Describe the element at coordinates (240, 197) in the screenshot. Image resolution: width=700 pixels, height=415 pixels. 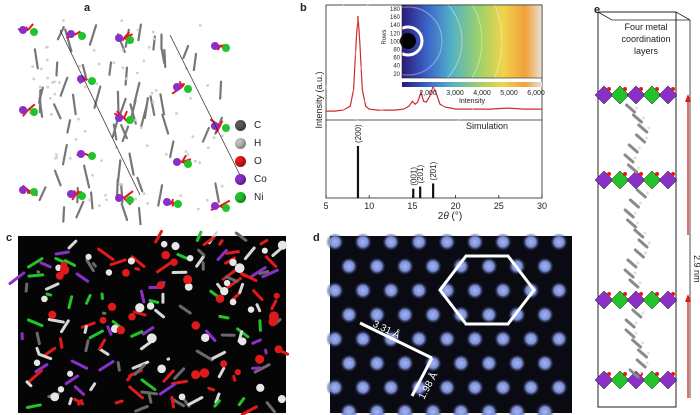
I see `nickel-dot-icon` at that location.